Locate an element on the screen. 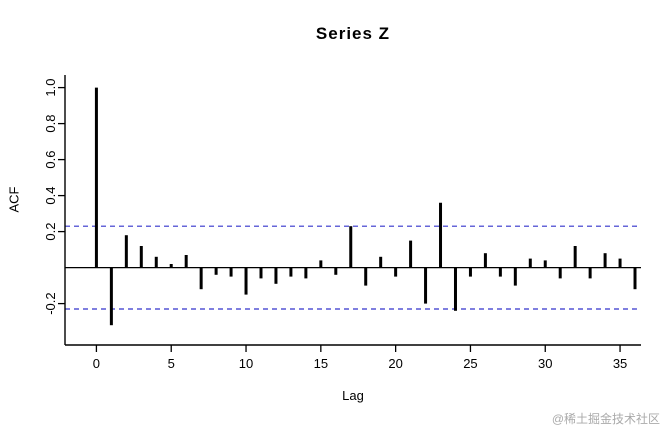  x-tick-label: 20 is located at coordinates (395, 363).